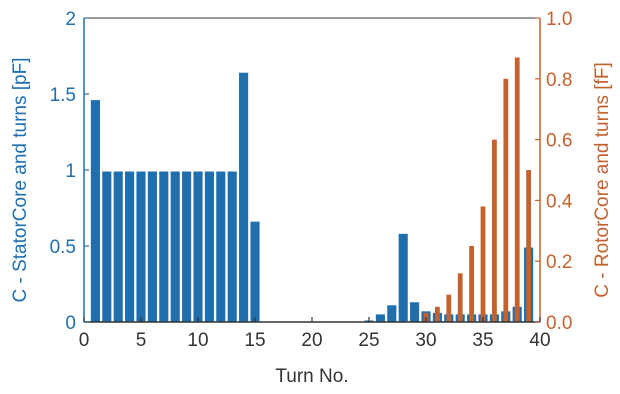 This screenshot has height=394, width=620. I want to click on x-tick-label: 40, so click(539, 340).